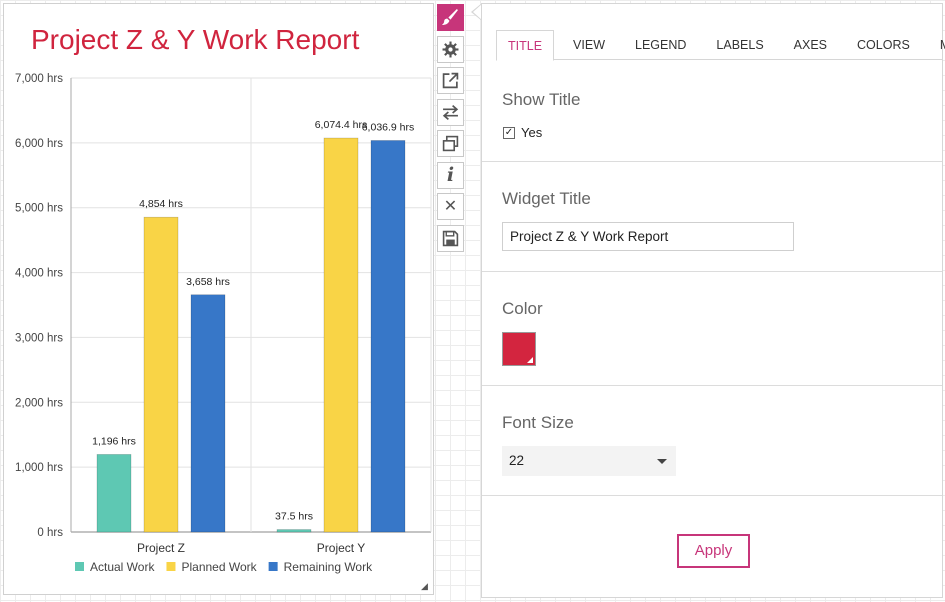  I want to click on bar-data-label: 1,196 hrs, so click(114, 441).